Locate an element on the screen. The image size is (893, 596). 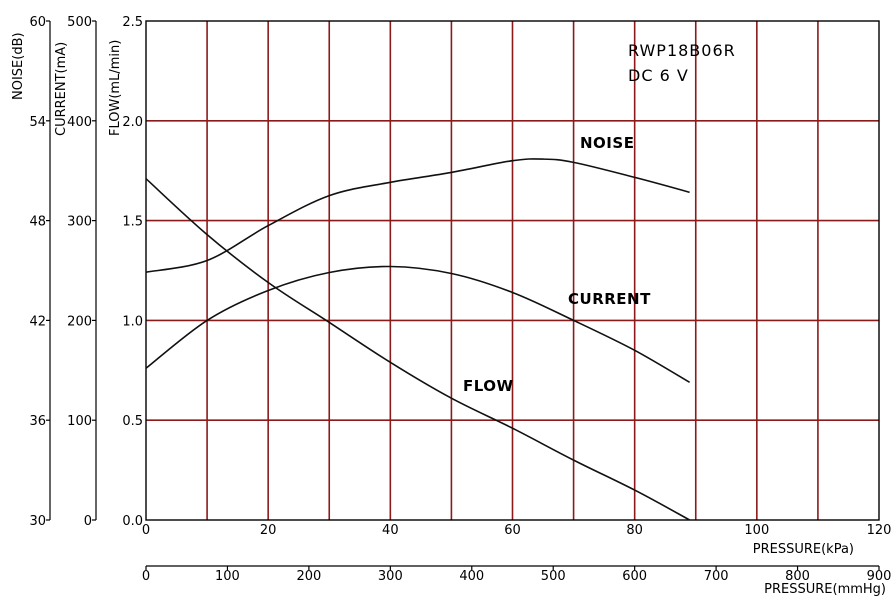
x-secondary-tick-label: 400 is located at coordinates (471, 576).